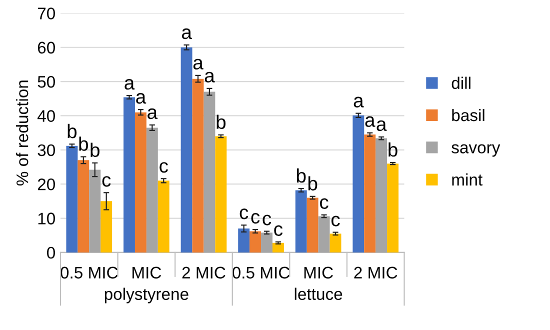  Describe the element at coordinates (46, 116) in the screenshot. I see `y-tick-label: 40` at that location.